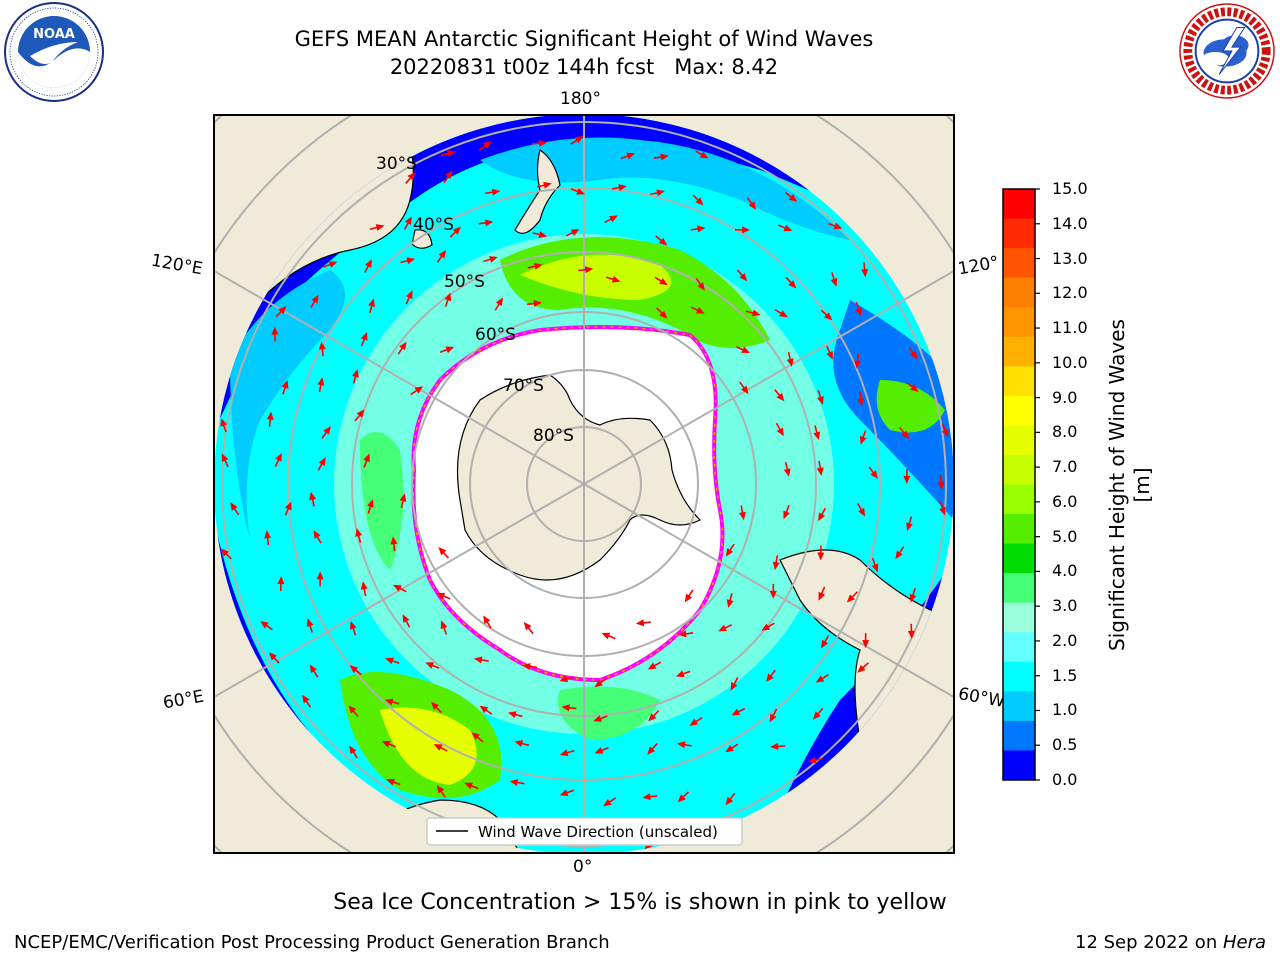 The height and width of the screenshot is (960, 1280). Describe the element at coordinates (579, 477) in the screenshot. I see `antarctica-land` at that location.